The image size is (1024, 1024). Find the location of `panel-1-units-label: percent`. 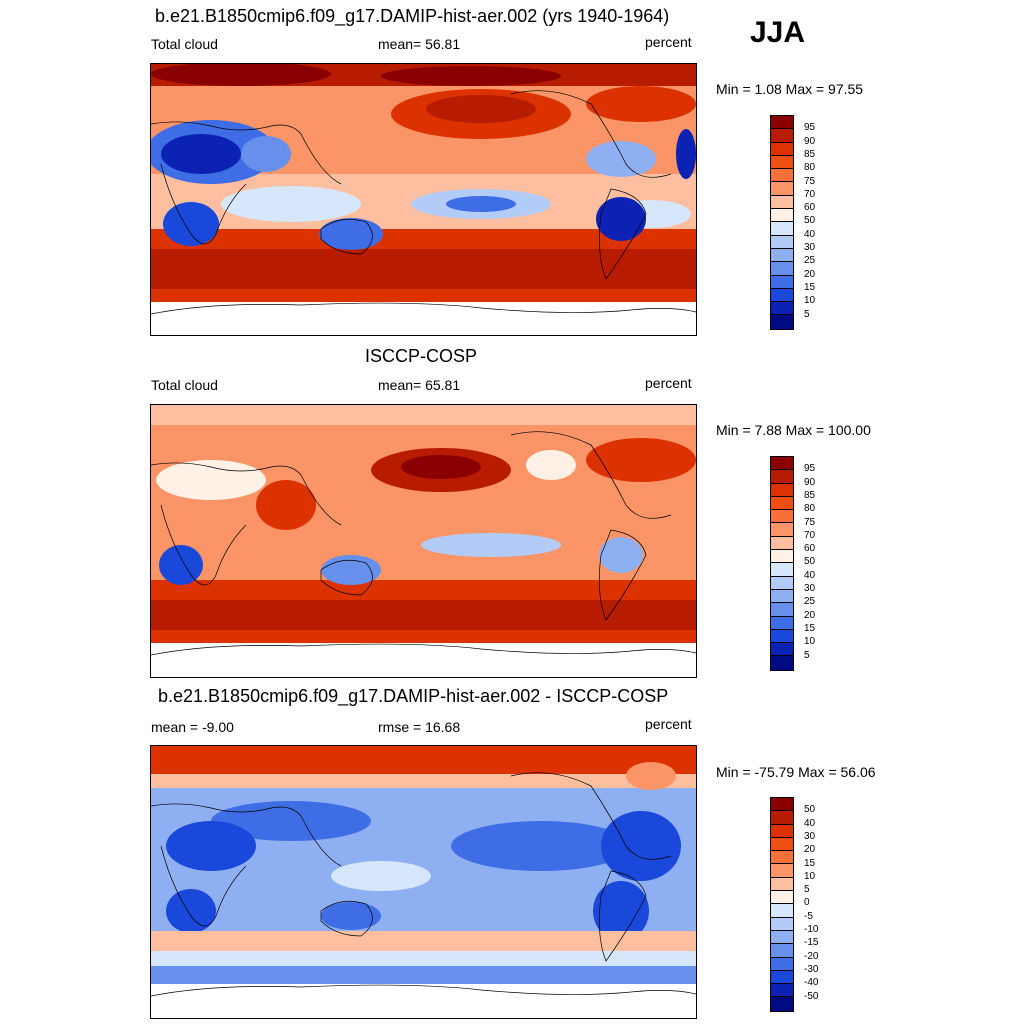

panel-1-units-label: percent is located at coordinates (668, 42).